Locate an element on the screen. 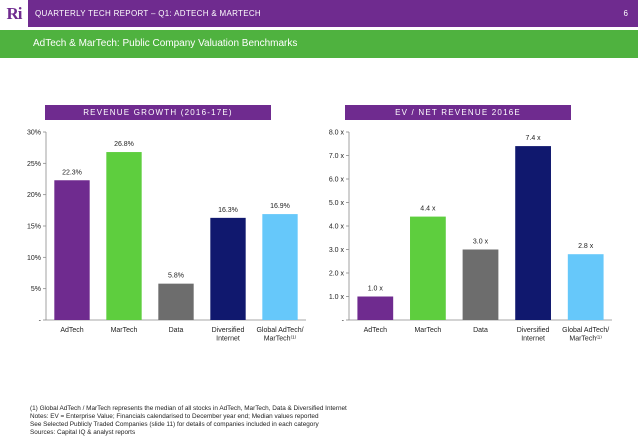  page-number: 6 is located at coordinates (625, 13).